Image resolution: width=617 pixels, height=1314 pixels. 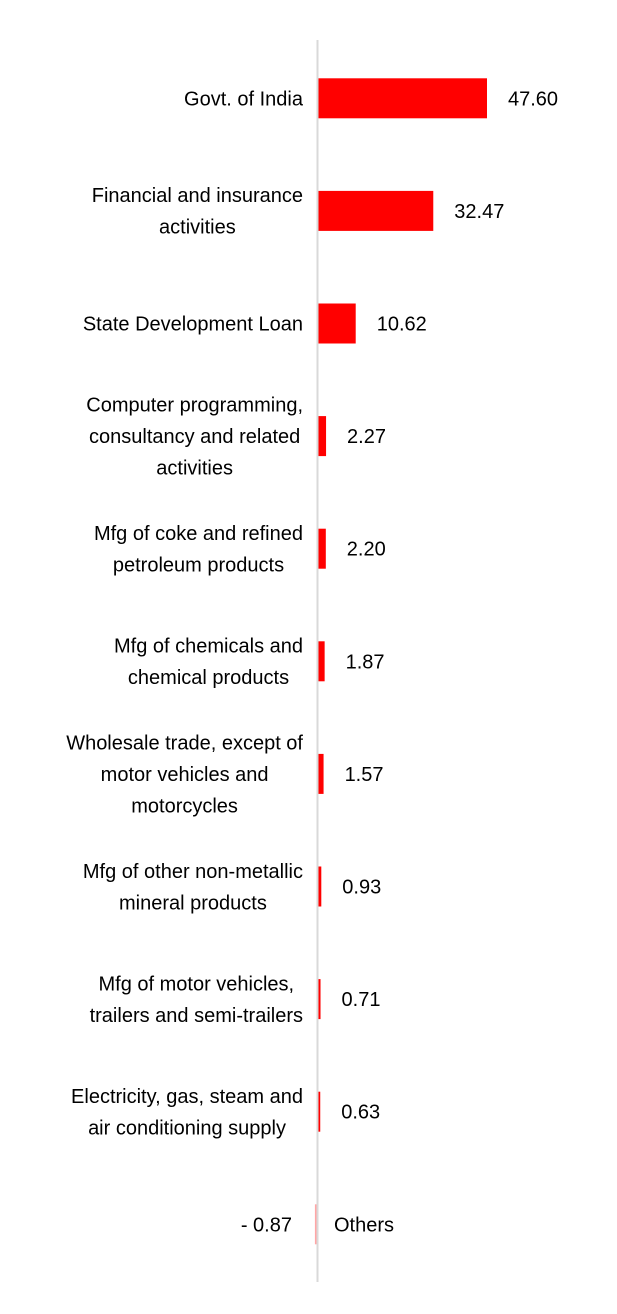 I want to click on category-label-3-line-1: consultancy and related, so click(x=194, y=437).